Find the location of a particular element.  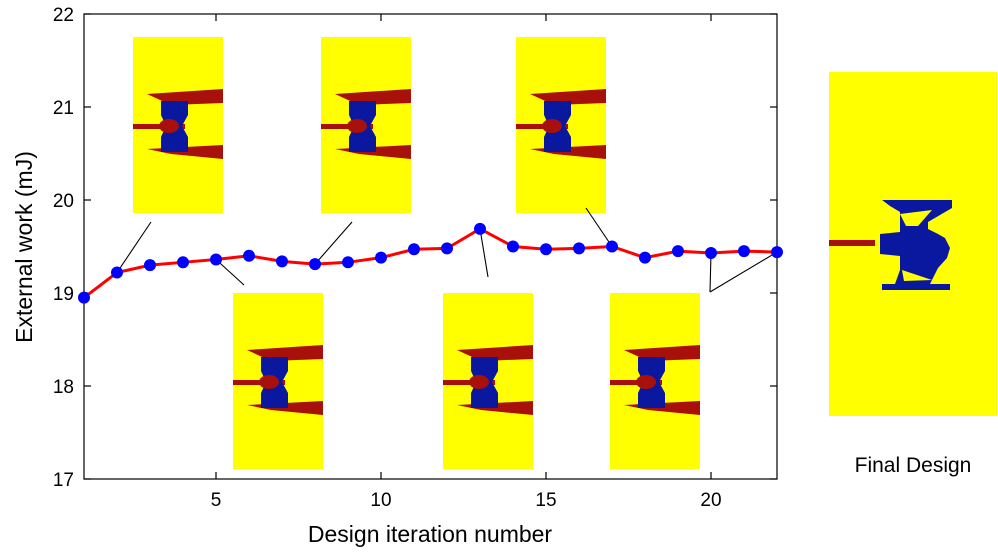

x-axis-title: Design iteration number is located at coordinates (430, 534).